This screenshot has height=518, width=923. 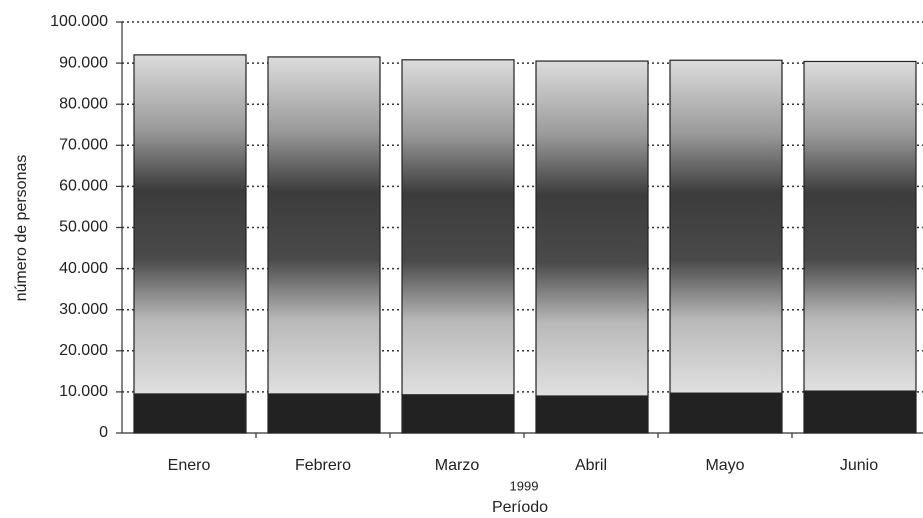 What do you see at coordinates (189, 465) in the screenshot?
I see `x-tick-label: Enero` at bounding box center [189, 465].